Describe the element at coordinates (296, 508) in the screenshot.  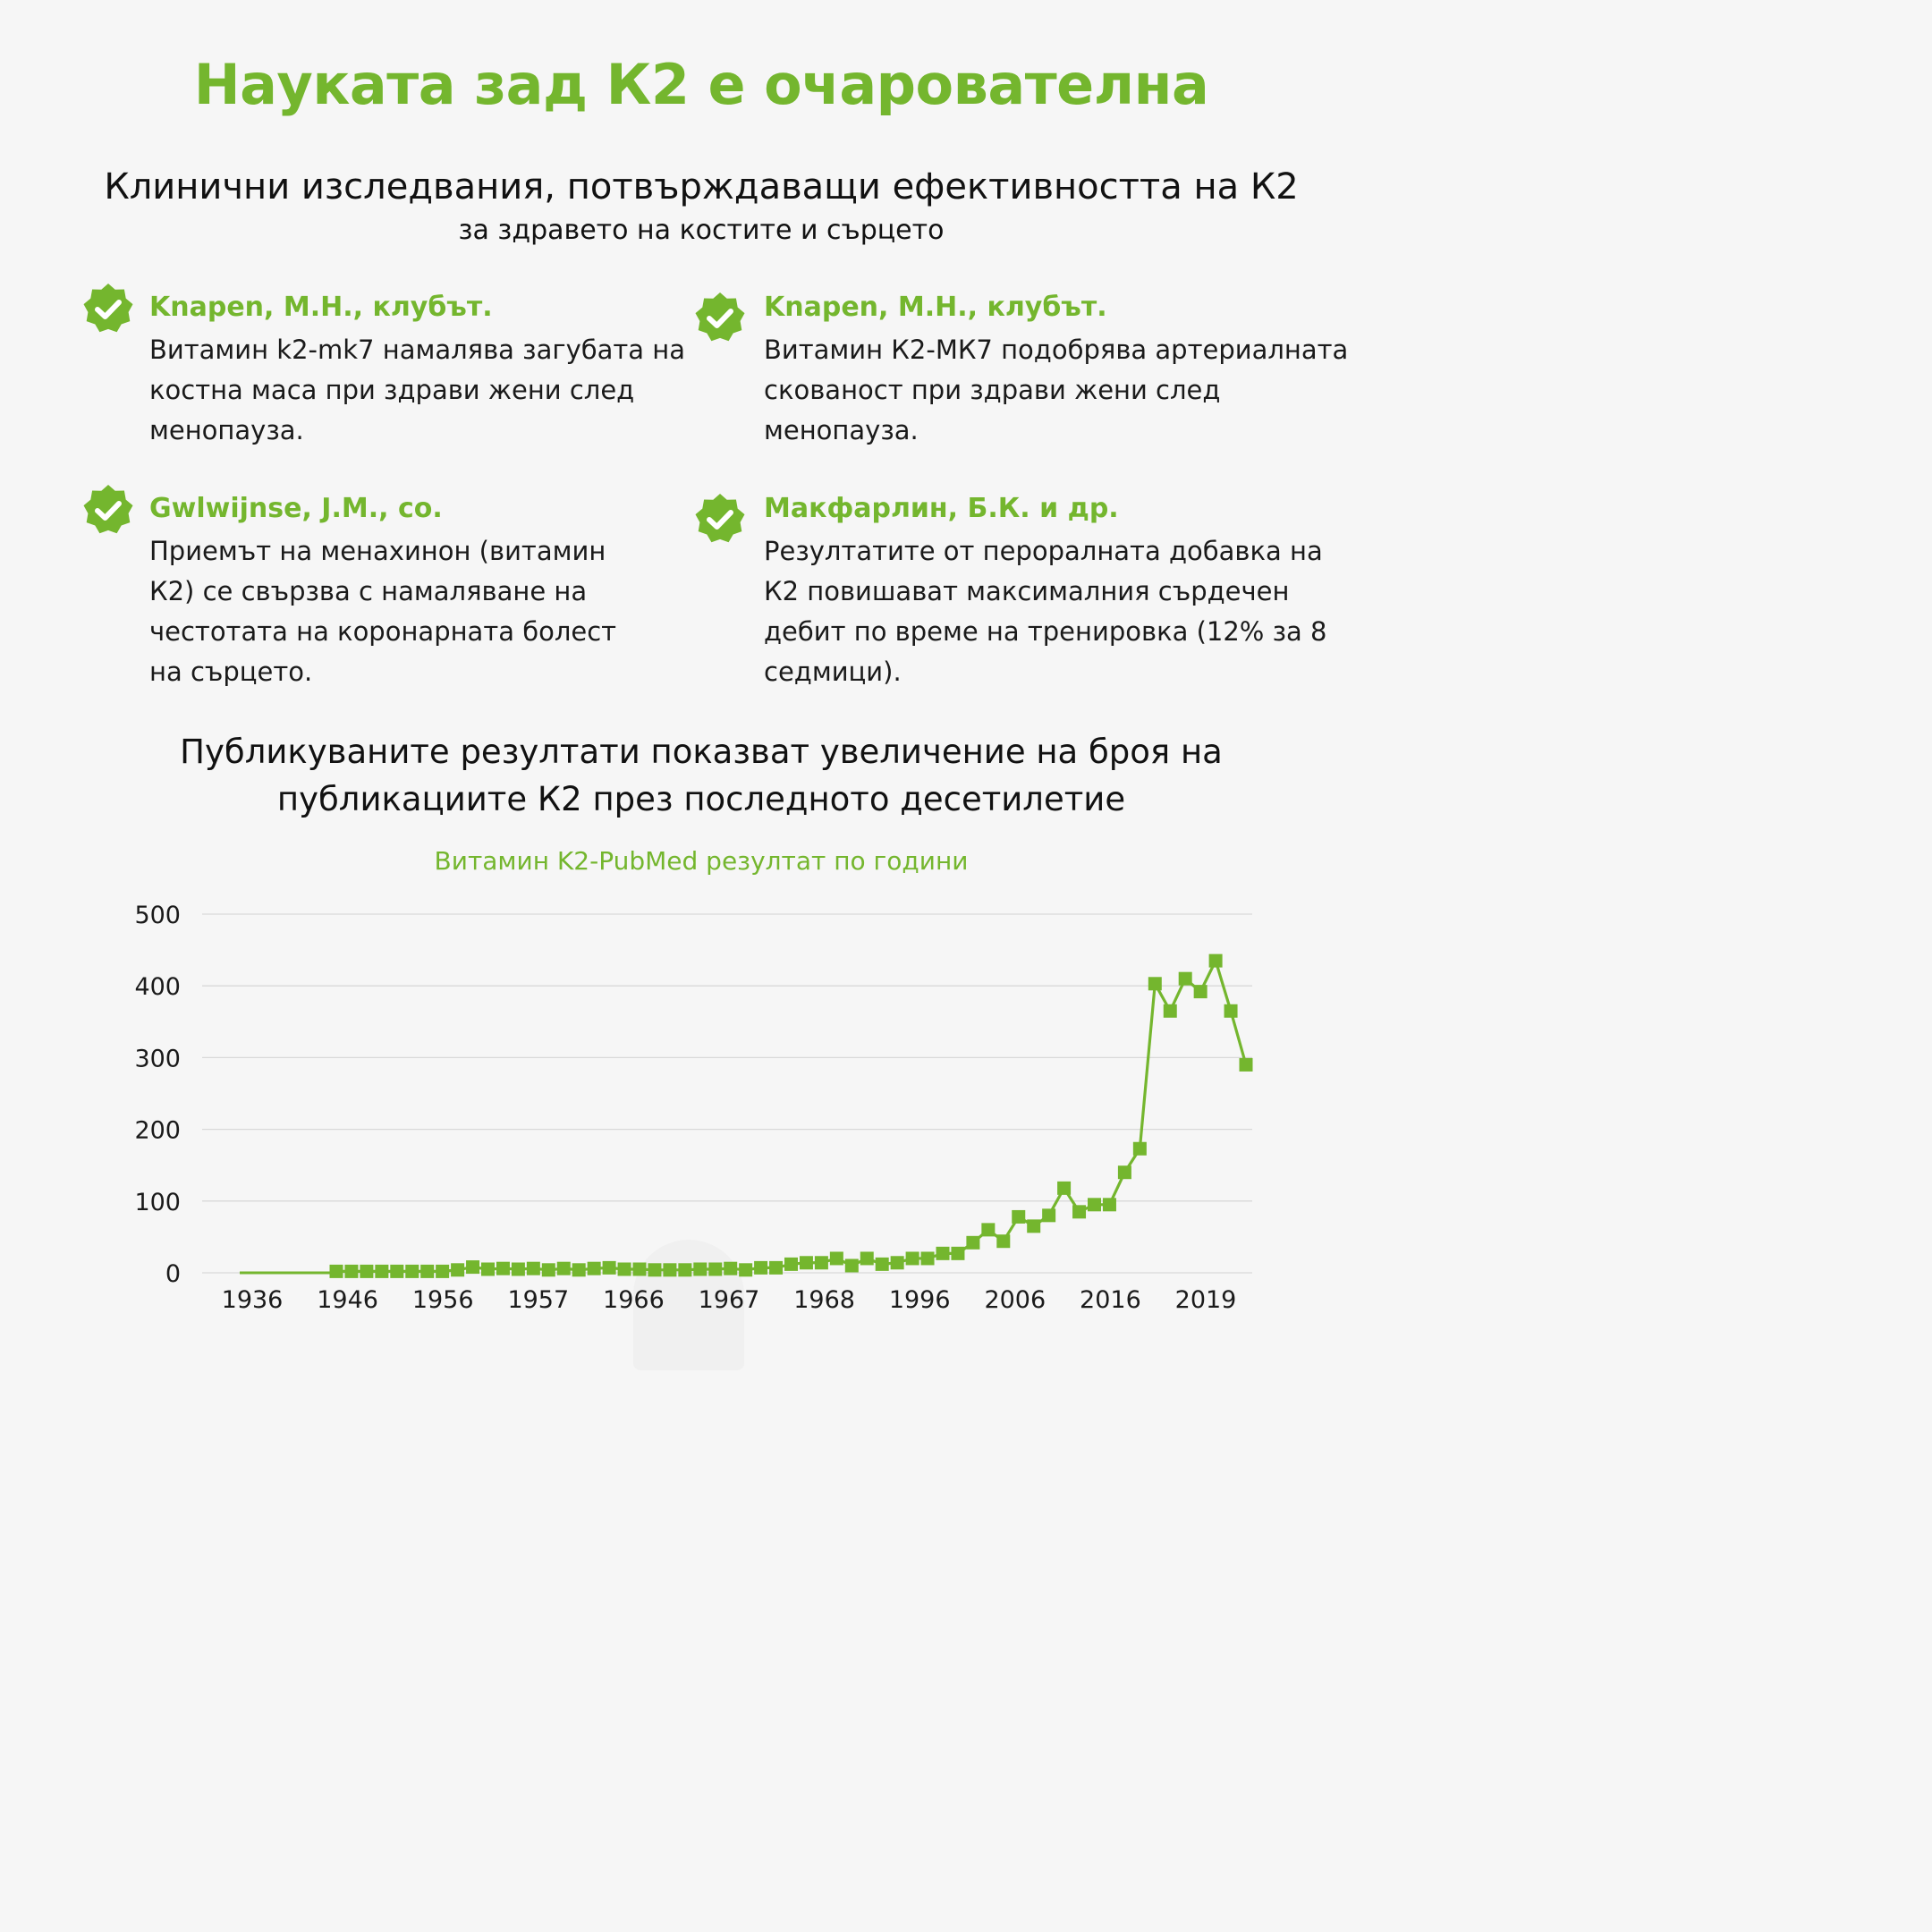
I see `study-author: Gwlwijnse, J.M., co.` at that location.